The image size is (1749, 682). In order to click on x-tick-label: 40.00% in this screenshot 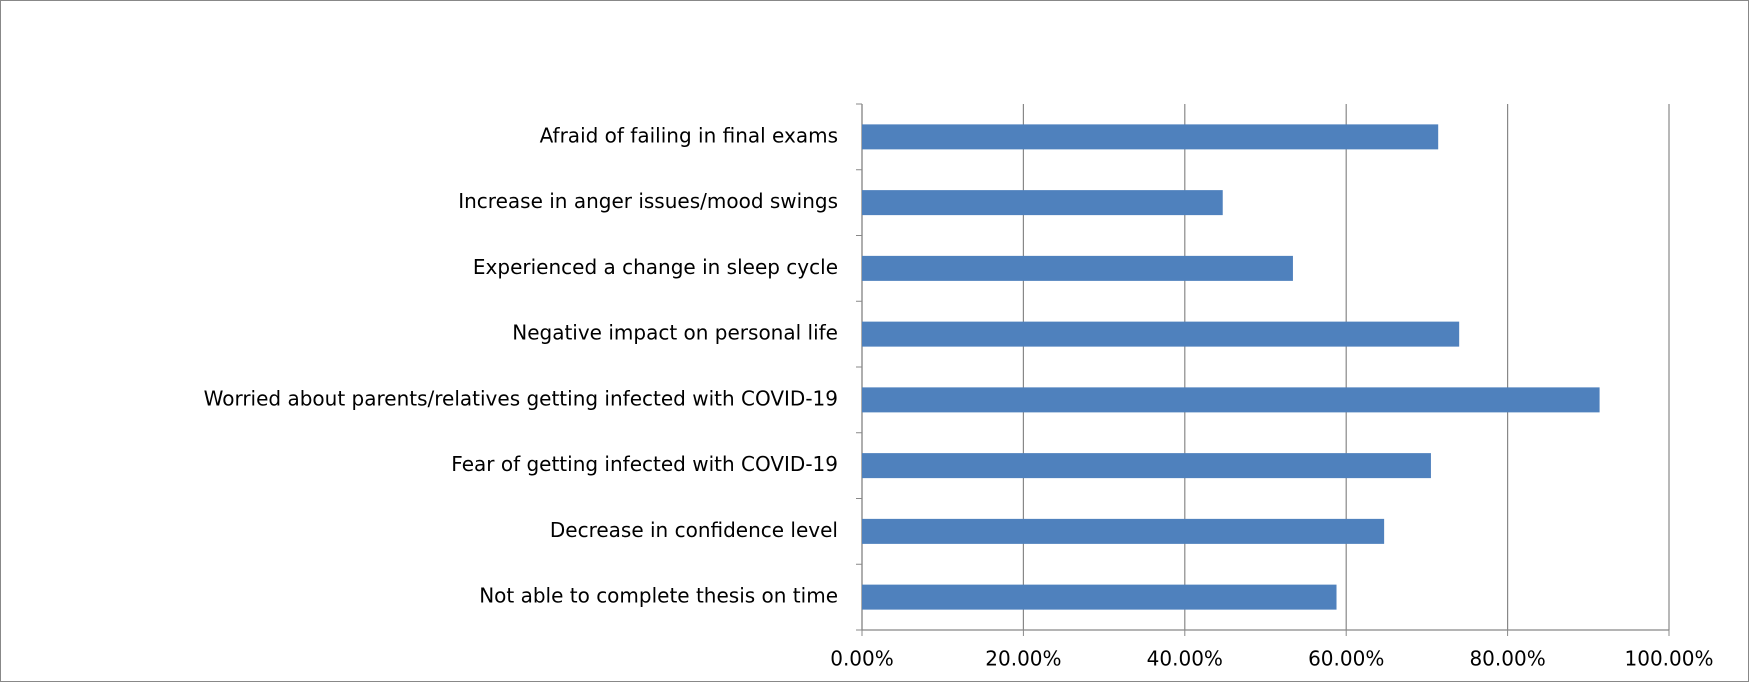, I will do `click(1185, 659)`.